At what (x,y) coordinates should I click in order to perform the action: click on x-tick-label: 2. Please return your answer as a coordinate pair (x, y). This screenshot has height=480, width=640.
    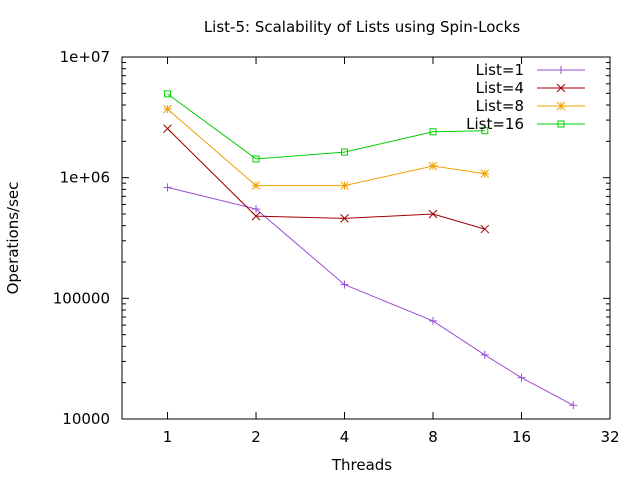
    Looking at the image, I should click on (256, 437).